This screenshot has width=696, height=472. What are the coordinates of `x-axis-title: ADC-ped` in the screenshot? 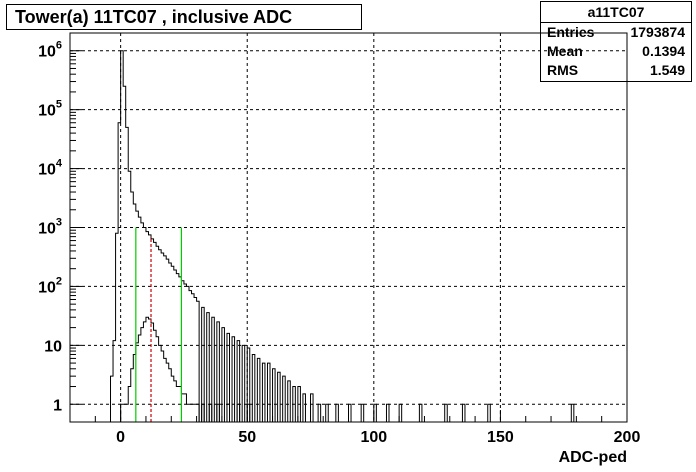 It's located at (593, 457).